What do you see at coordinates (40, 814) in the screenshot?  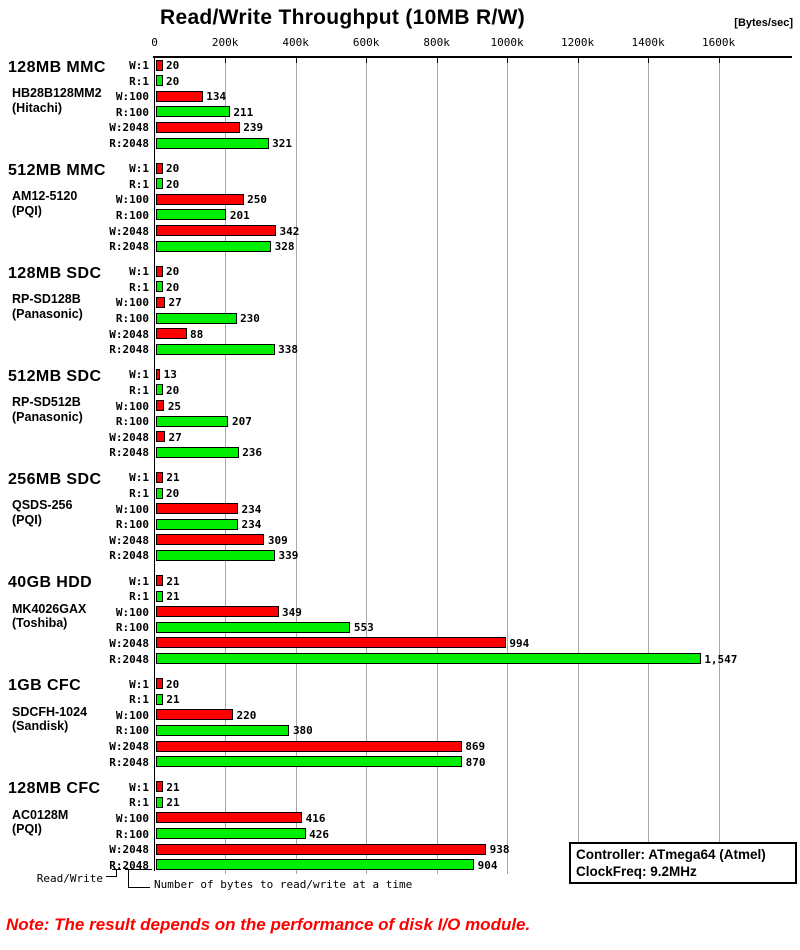 I see `group-model: AC0128M` at bounding box center [40, 814].